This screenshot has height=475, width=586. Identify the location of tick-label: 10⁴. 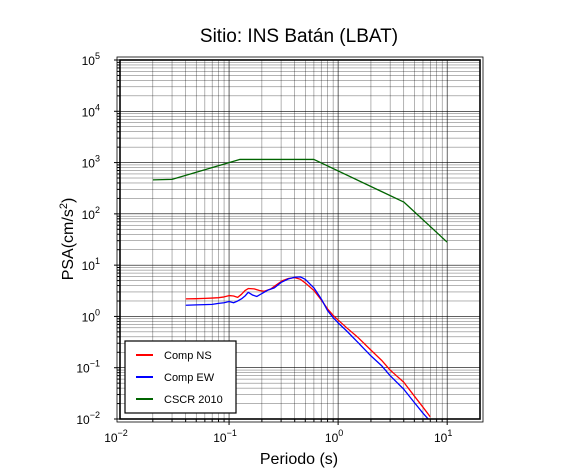
(91, 110).